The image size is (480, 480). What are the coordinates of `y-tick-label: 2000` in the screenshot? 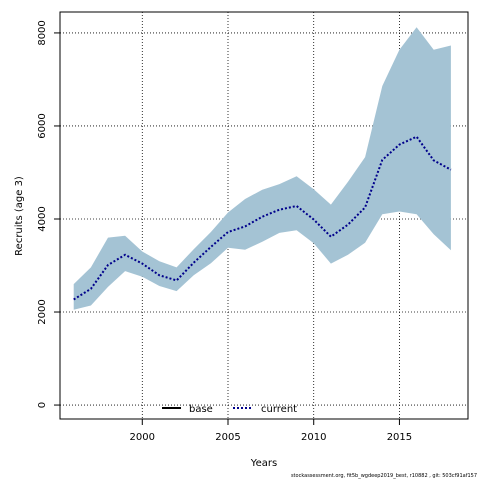 It's located at (42, 311).